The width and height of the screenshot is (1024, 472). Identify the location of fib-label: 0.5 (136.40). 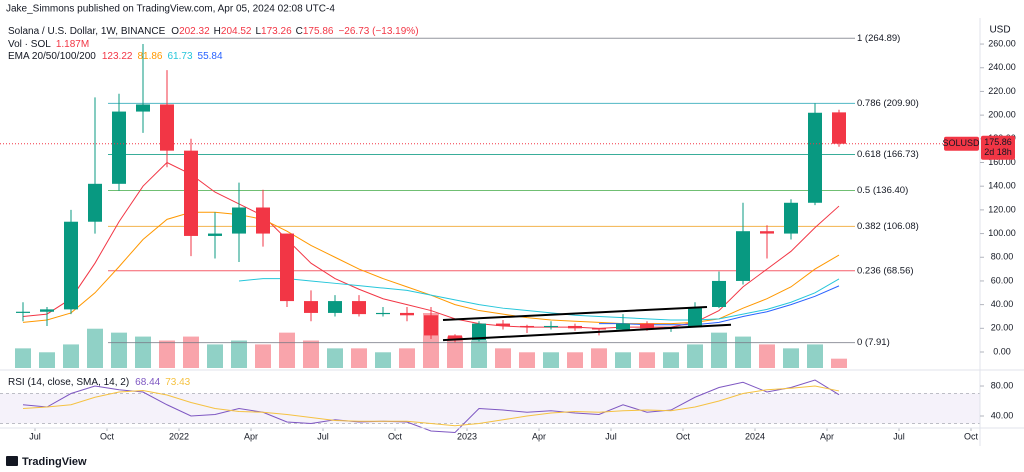
(882, 190).